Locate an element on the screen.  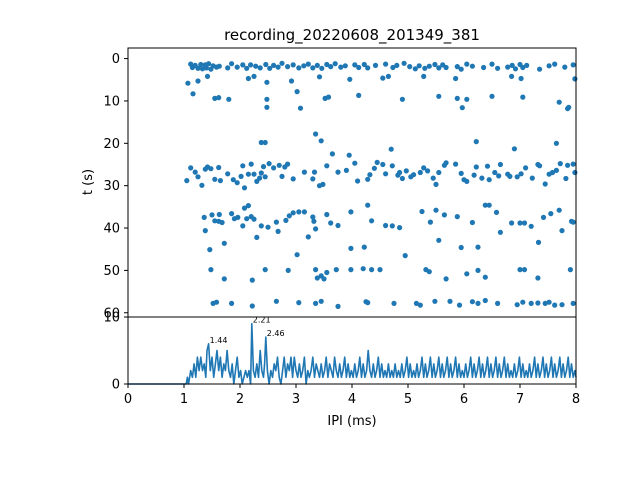
ipi-x-tick-label: 4 is located at coordinates (352, 399).